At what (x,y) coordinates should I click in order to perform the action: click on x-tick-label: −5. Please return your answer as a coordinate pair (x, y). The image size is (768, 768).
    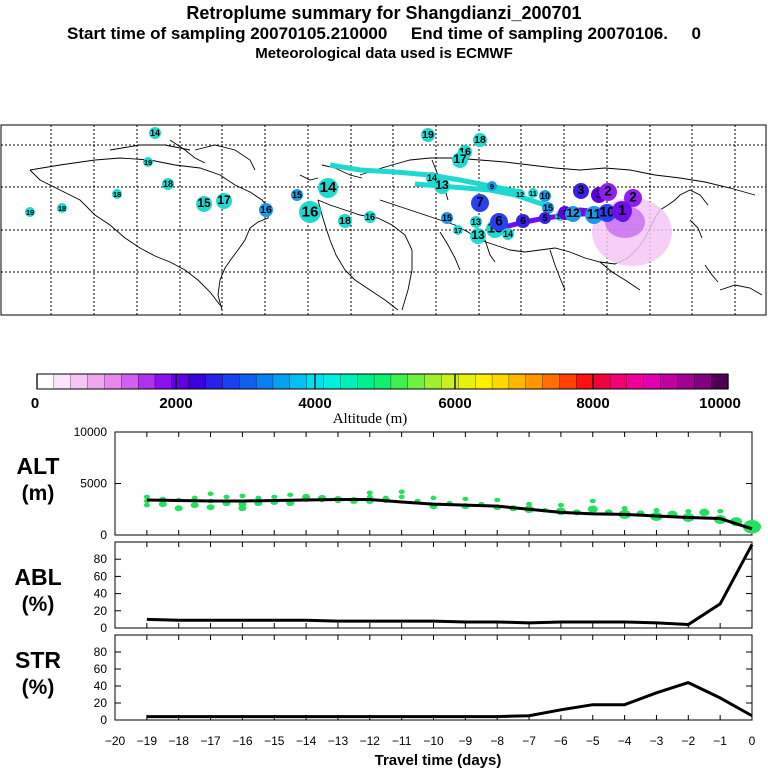
    Looking at the image, I should click on (593, 741).